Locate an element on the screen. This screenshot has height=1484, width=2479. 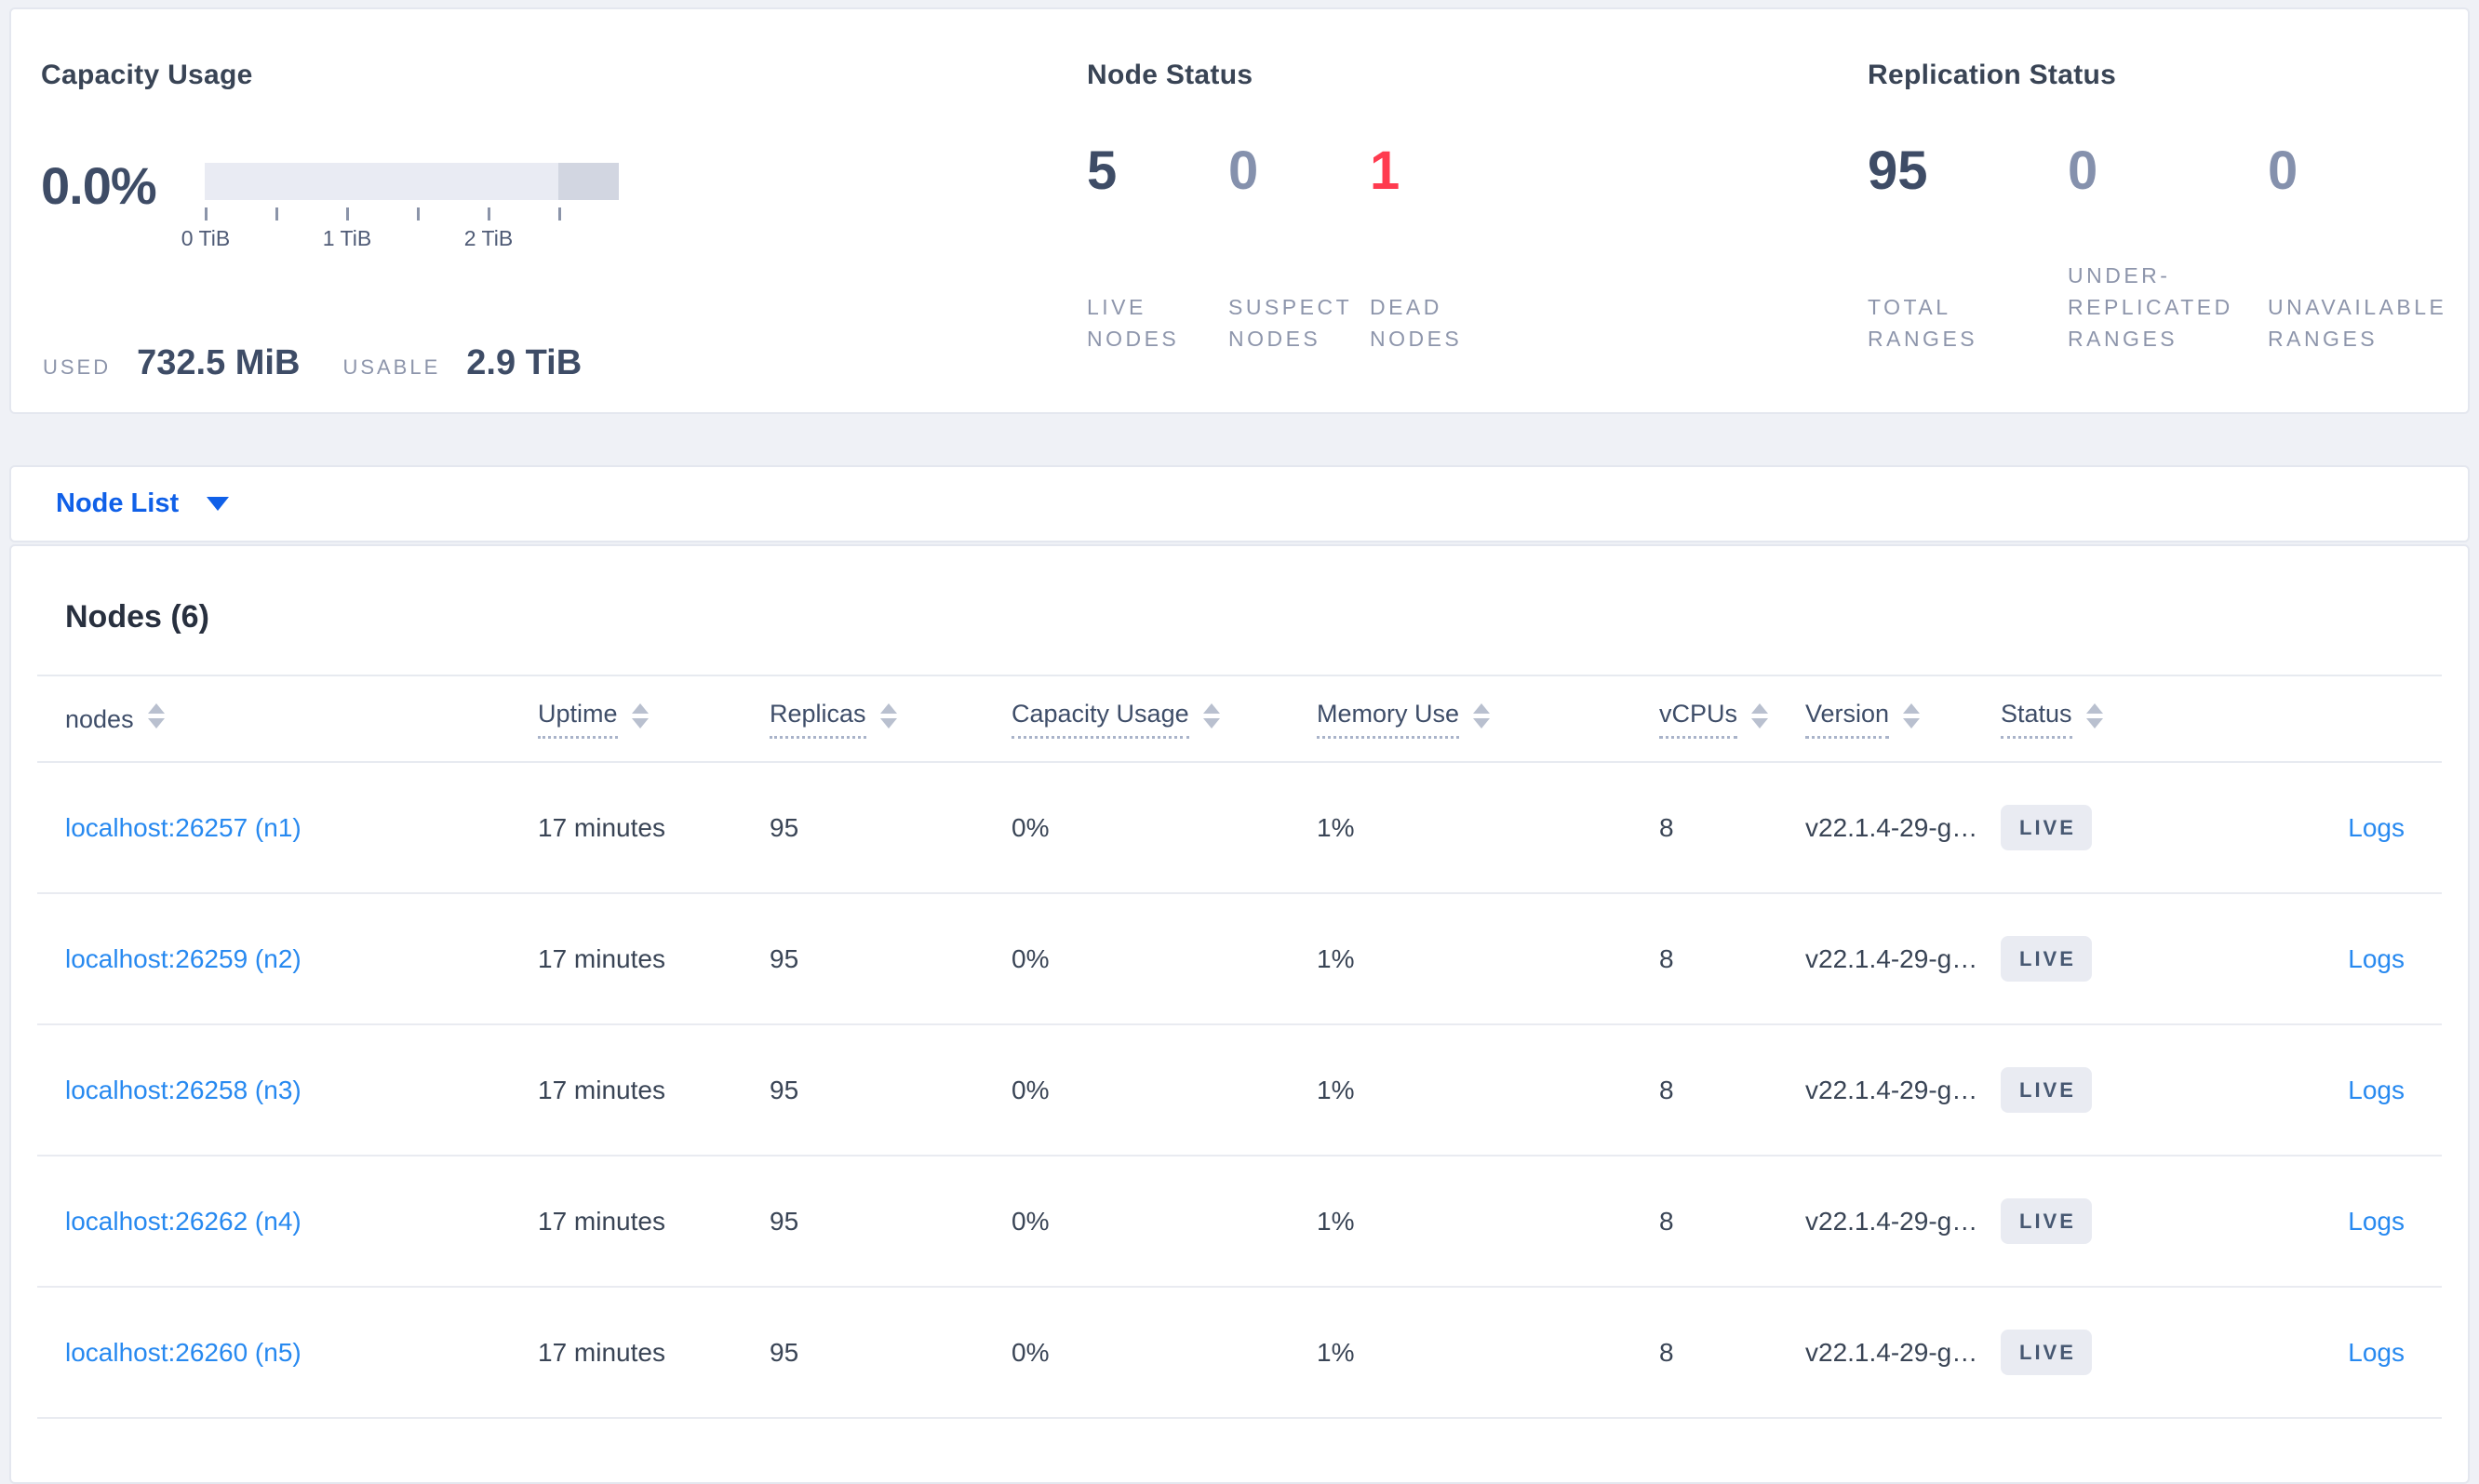
axis-tick-label: 2 TiB is located at coordinates (489, 238).